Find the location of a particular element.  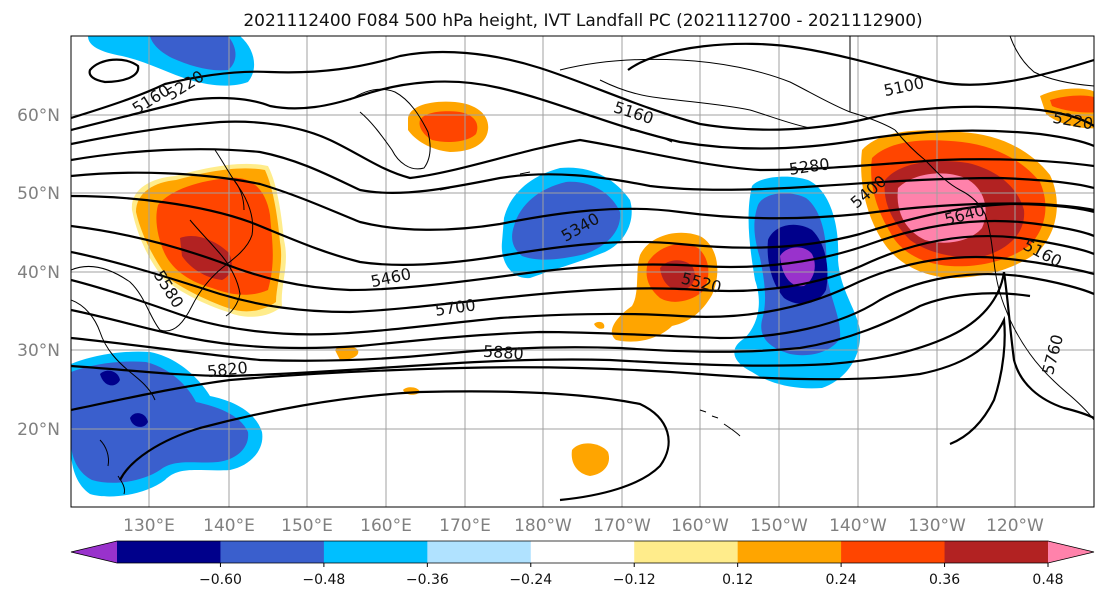

lon-label: 160°E is located at coordinates (386, 526).